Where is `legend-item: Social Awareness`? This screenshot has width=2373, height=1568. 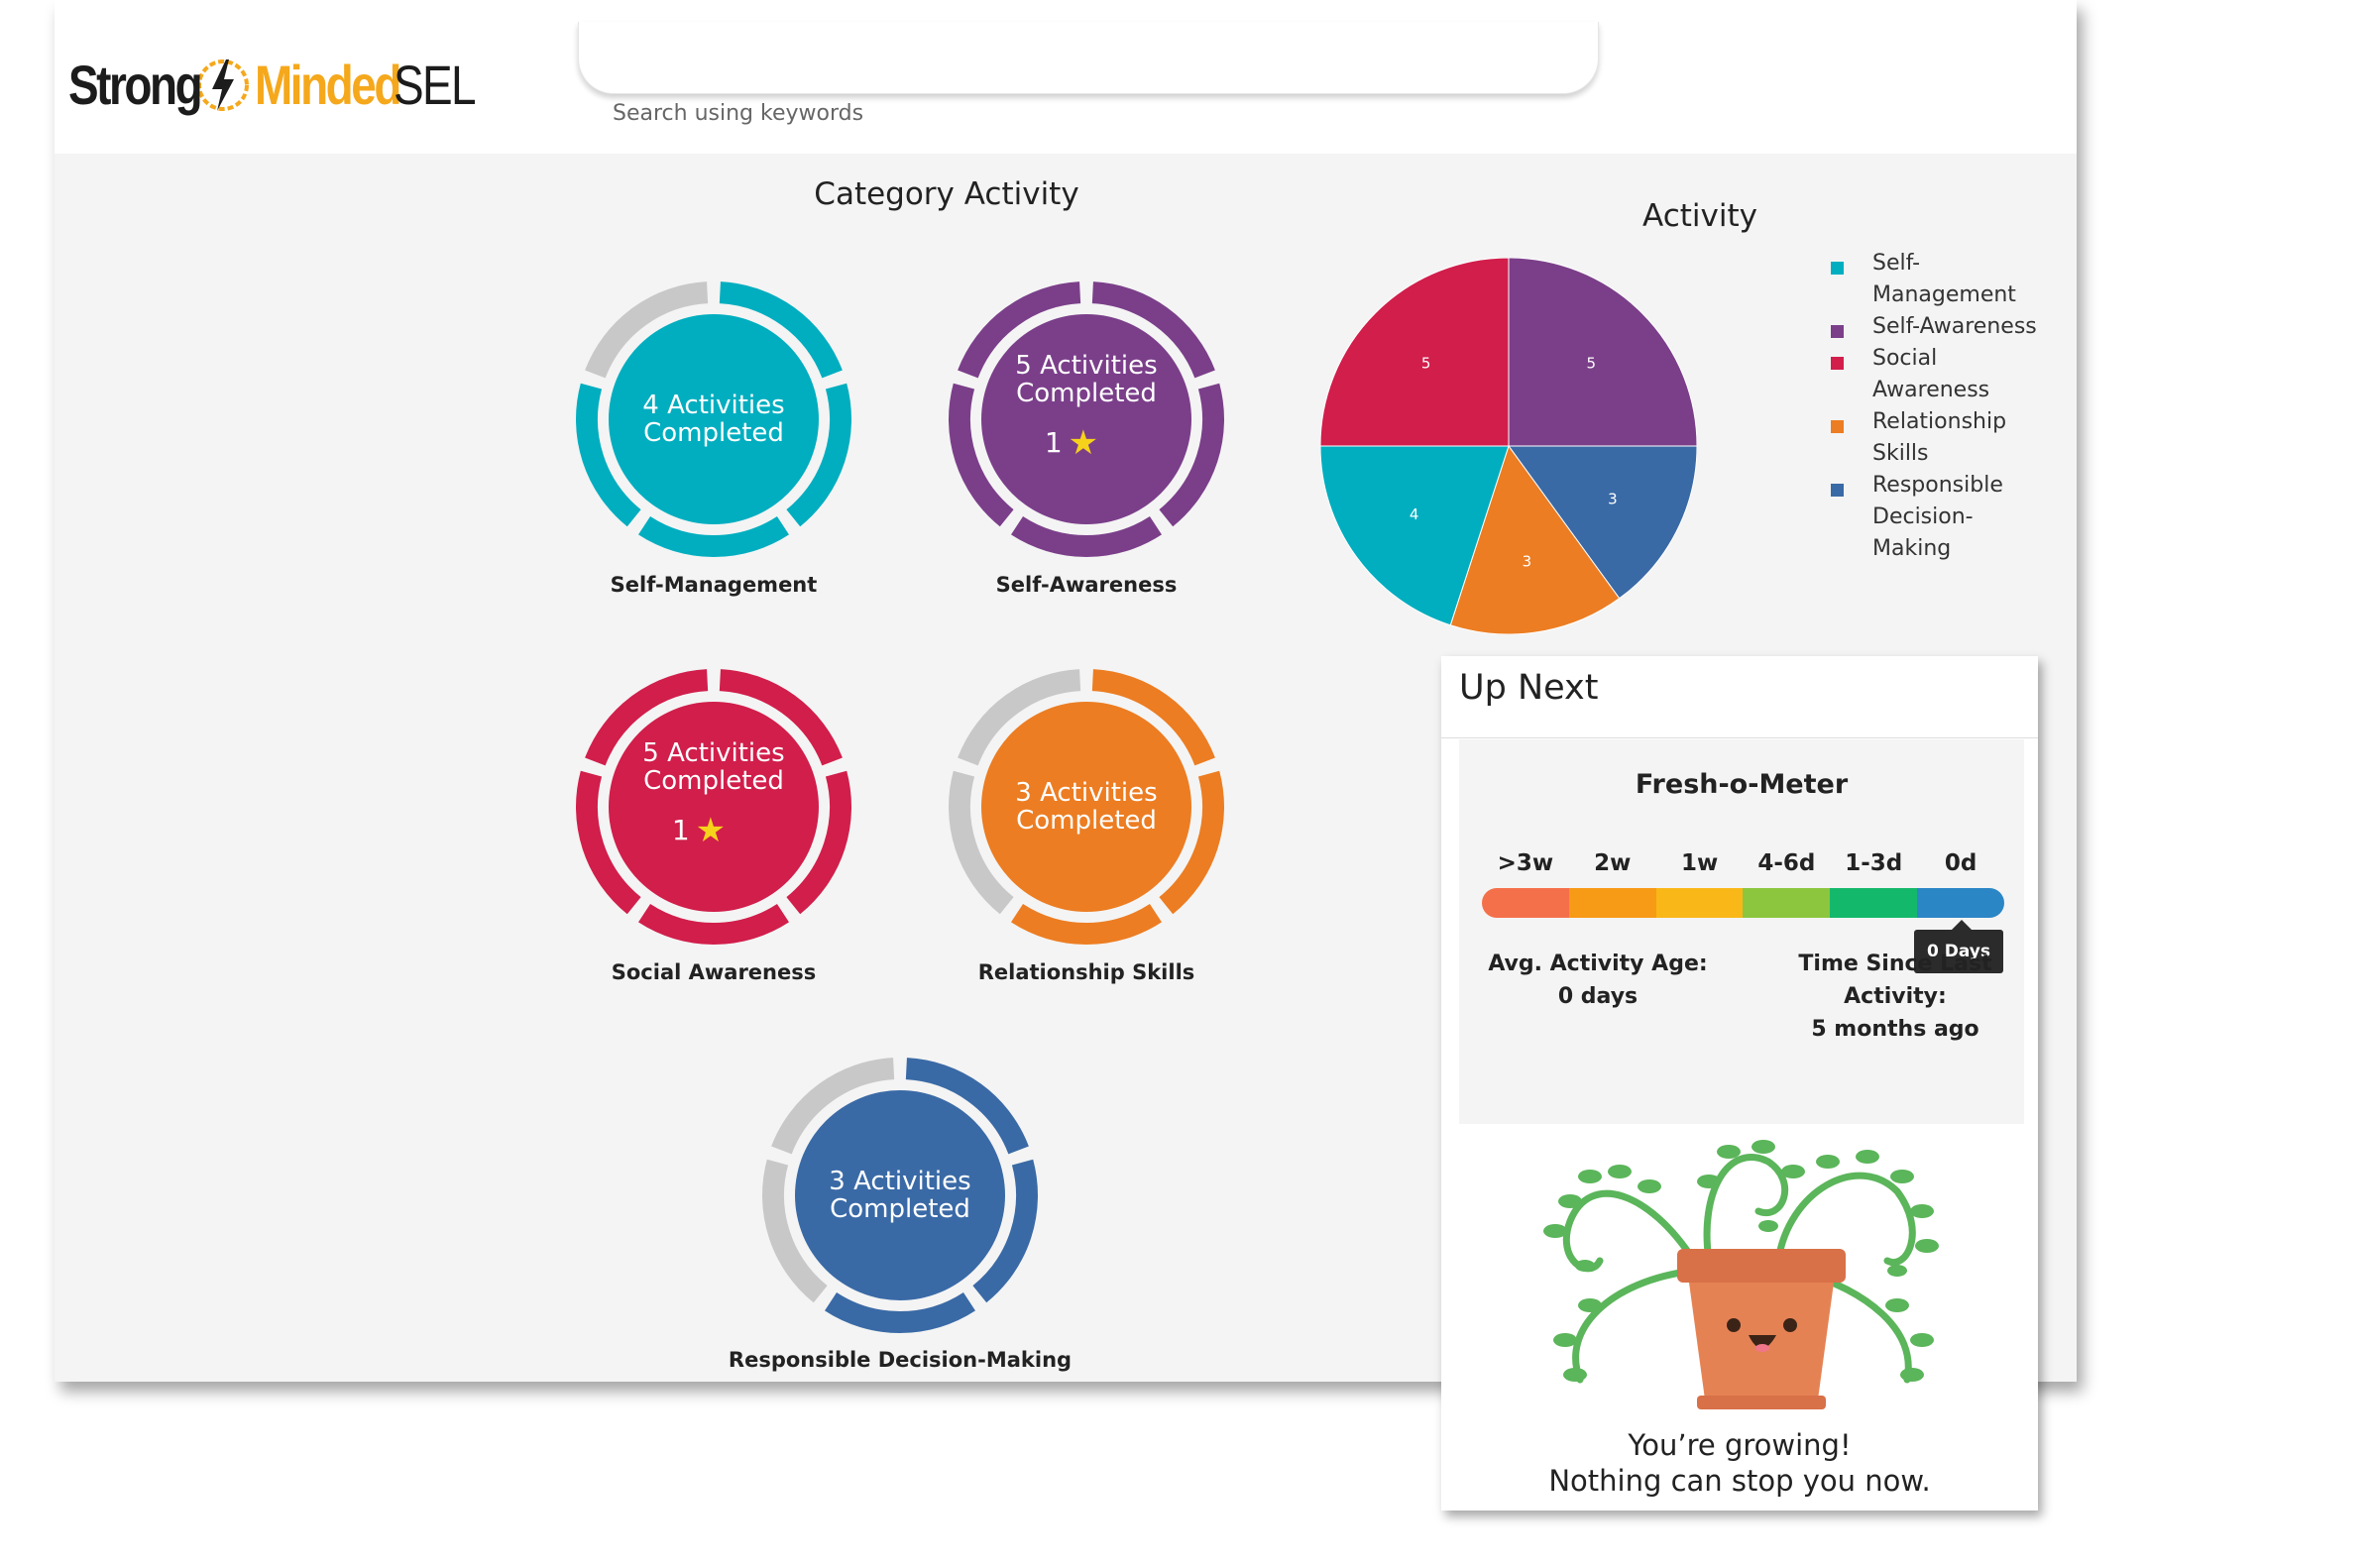 legend-item: Social Awareness is located at coordinates (1940, 374).